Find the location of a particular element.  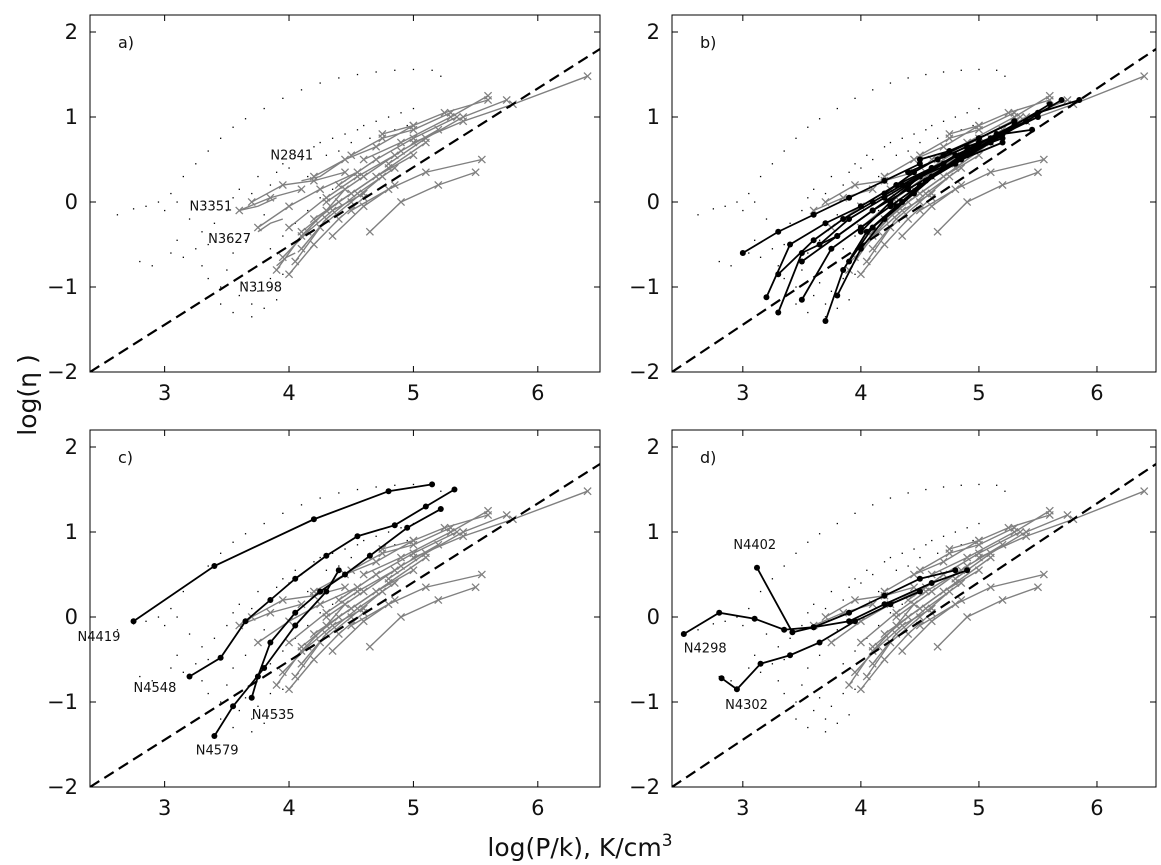

y-tick-label: −1 is located at coordinates (62, 287).